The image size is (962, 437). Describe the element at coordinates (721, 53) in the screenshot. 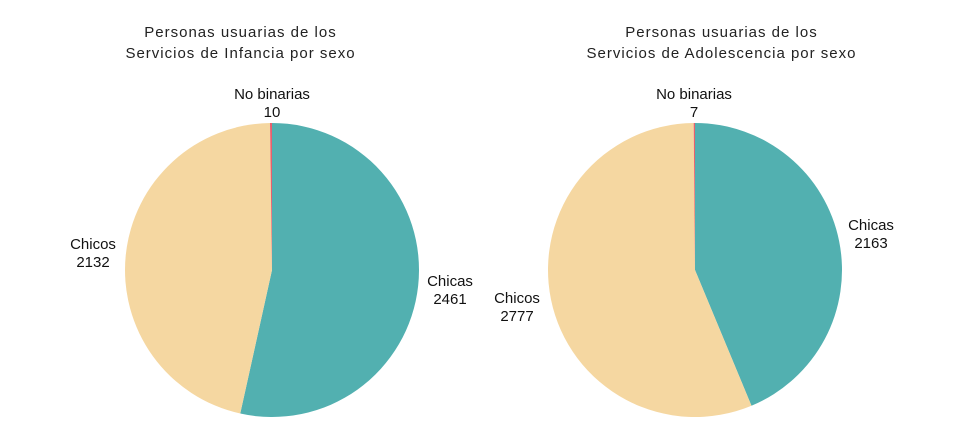

I see `chart-title-line: Servicios de Adolescencia por sexo` at that location.